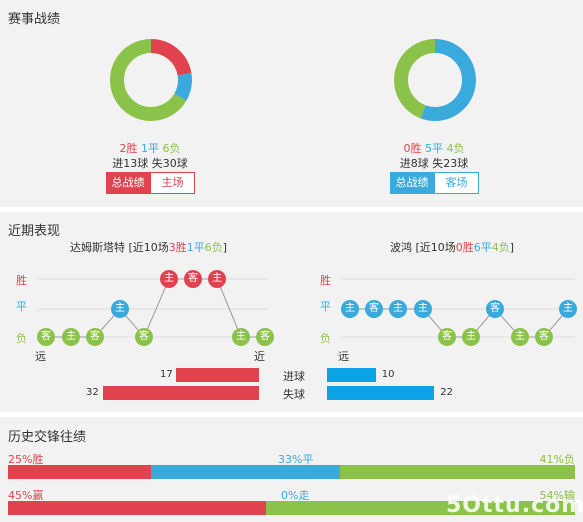 The height and width of the screenshot is (522, 583). Describe the element at coordinates (34, 231) in the screenshot. I see `section-title: 近期表现` at that location.